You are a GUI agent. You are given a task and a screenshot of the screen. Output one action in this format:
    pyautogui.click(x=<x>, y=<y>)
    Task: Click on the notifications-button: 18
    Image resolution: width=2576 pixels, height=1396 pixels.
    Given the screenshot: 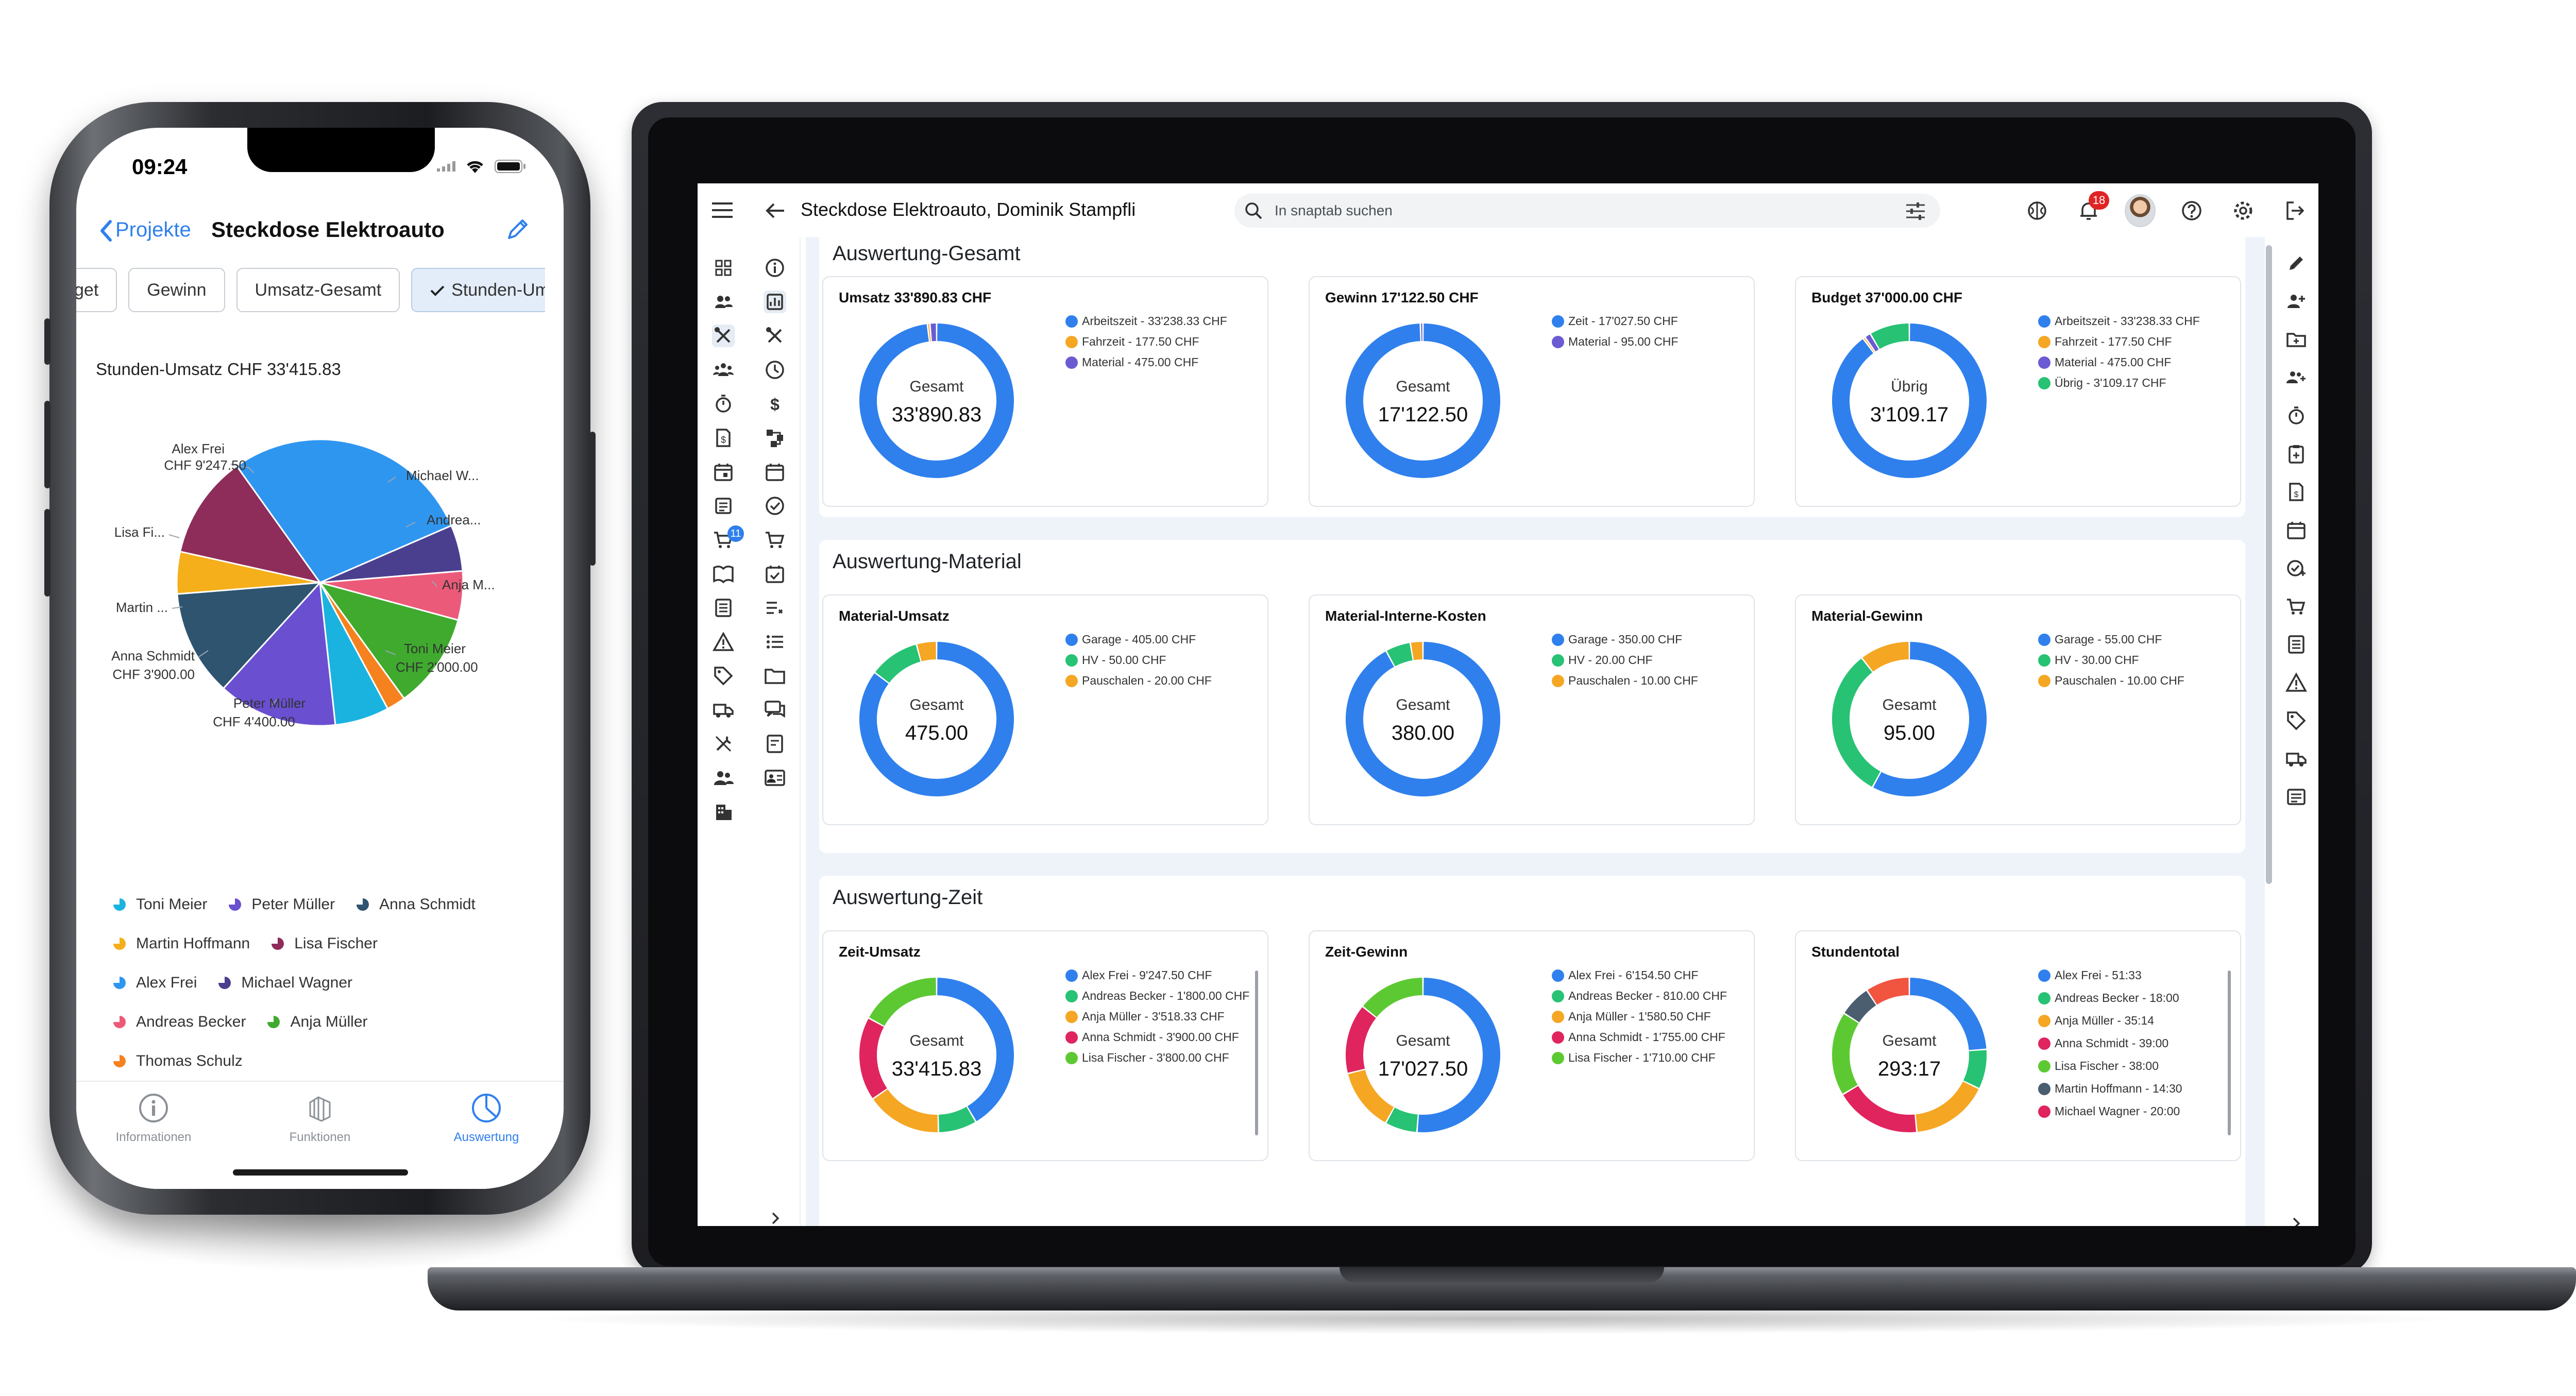 What is the action you would take?
    pyautogui.click(x=2091, y=208)
    